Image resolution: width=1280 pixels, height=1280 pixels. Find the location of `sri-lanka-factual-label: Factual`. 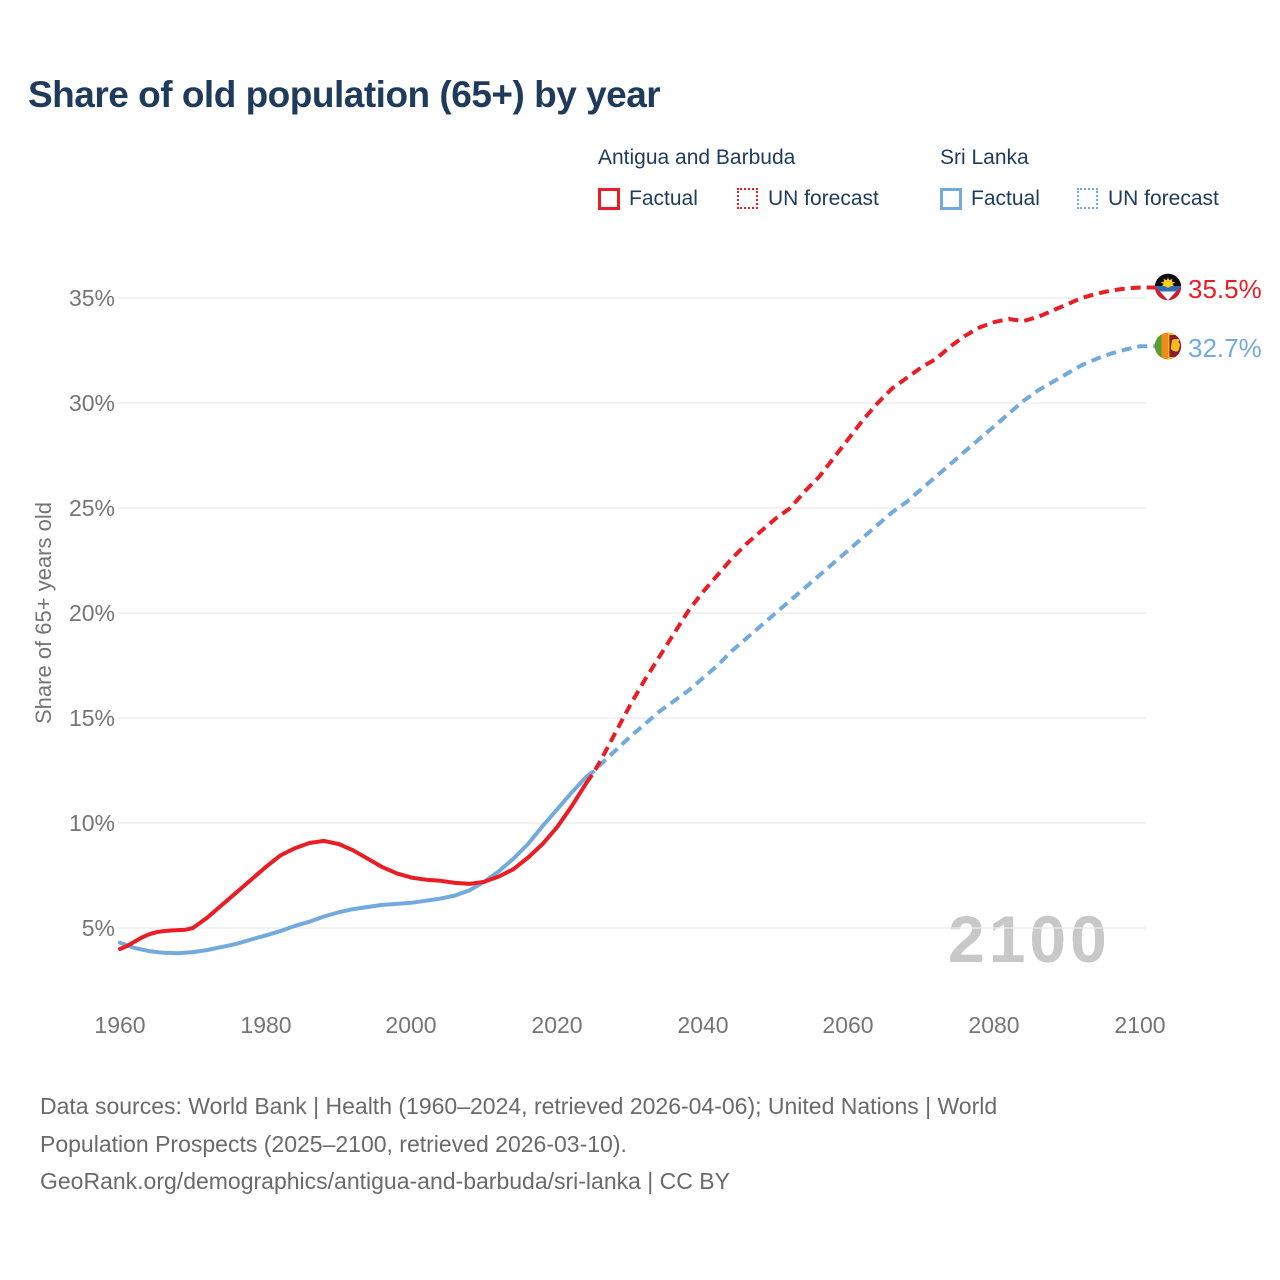

sri-lanka-factual-label: Factual is located at coordinates (1005, 198).